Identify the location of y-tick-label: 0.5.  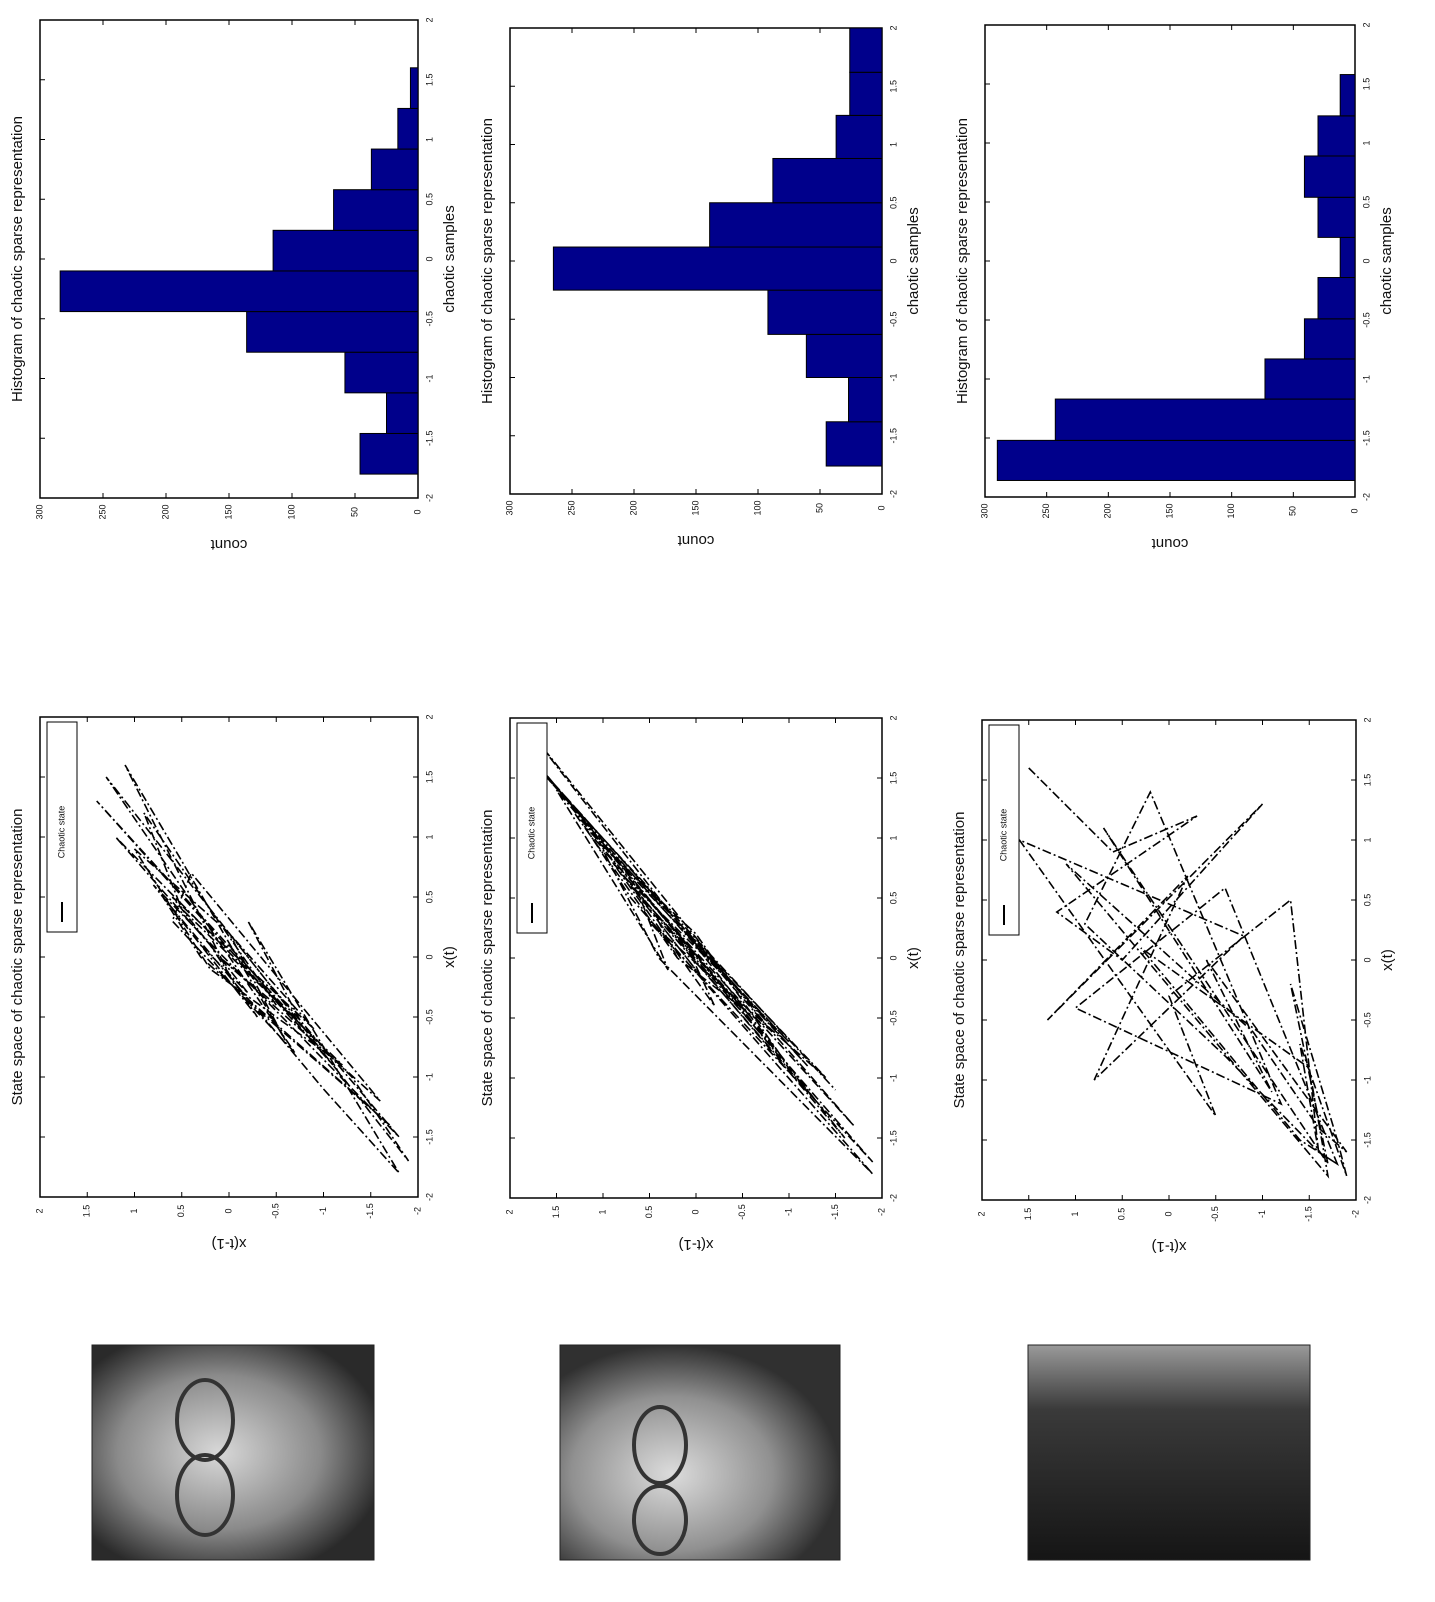
(181, 1211).